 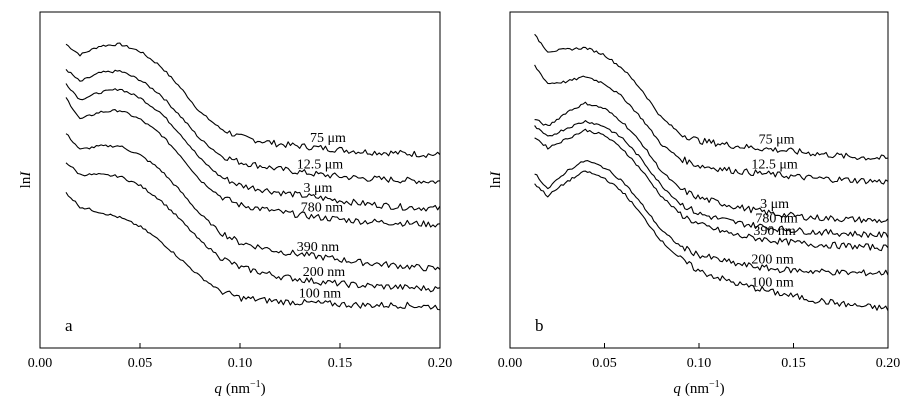 What do you see at coordinates (69, 325) in the screenshot?
I see `panel-label: a` at bounding box center [69, 325].